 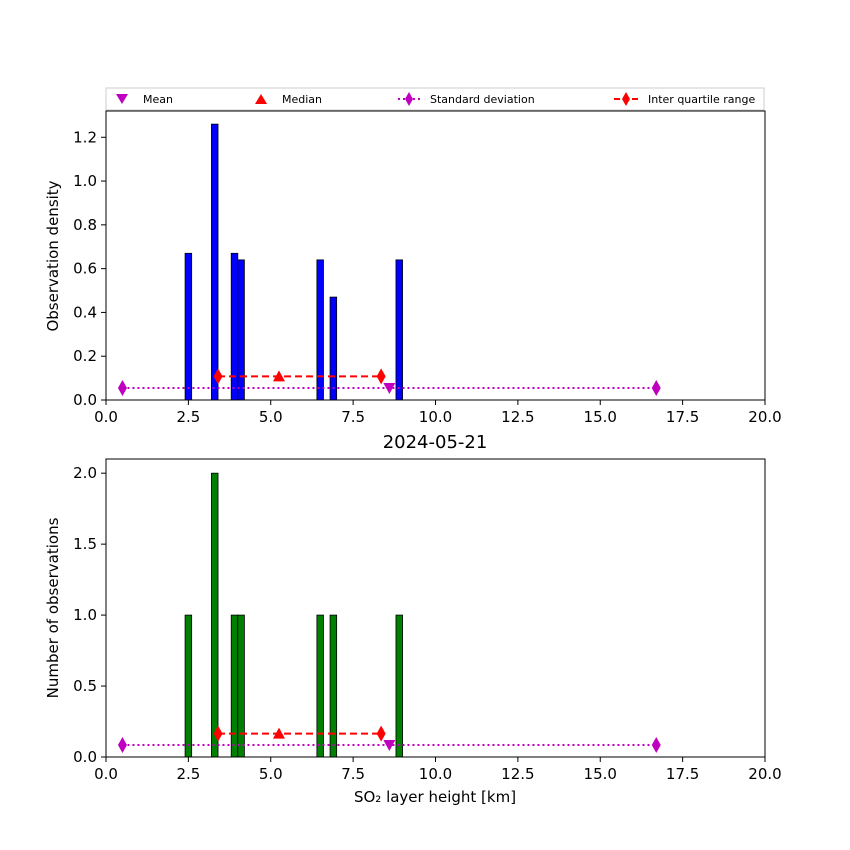 What do you see at coordinates (85, 356) in the screenshot?
I see `y-tick-label: 0.2` at bounding box center [85, 356].